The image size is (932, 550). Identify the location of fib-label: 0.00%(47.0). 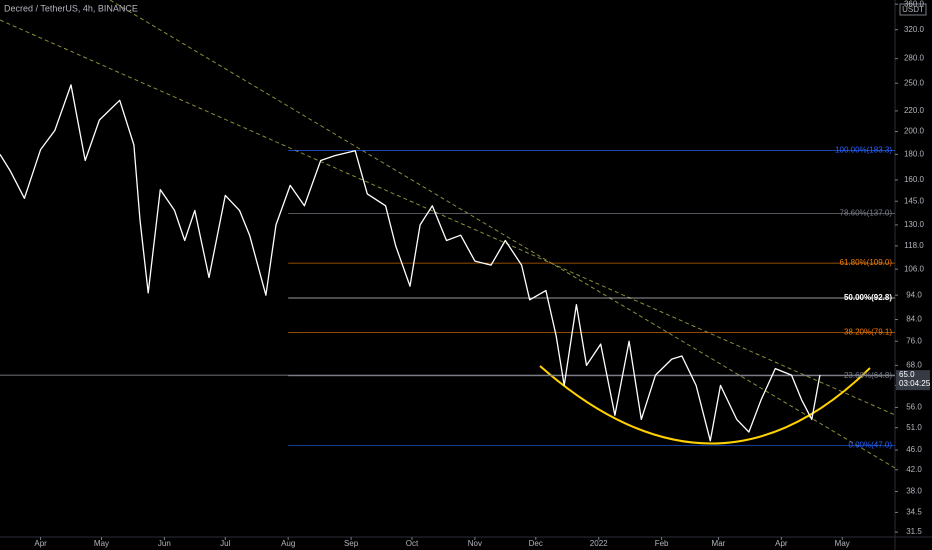
(870, 445).